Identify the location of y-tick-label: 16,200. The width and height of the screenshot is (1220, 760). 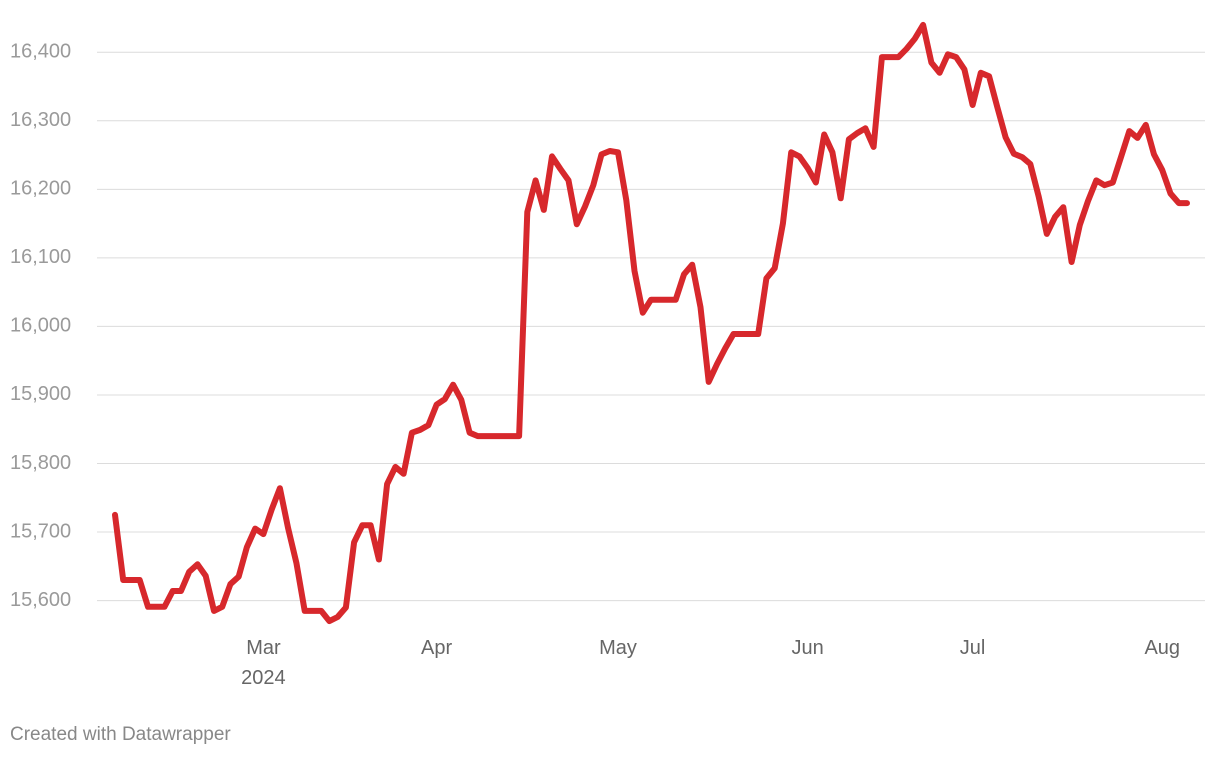
(40, 189).